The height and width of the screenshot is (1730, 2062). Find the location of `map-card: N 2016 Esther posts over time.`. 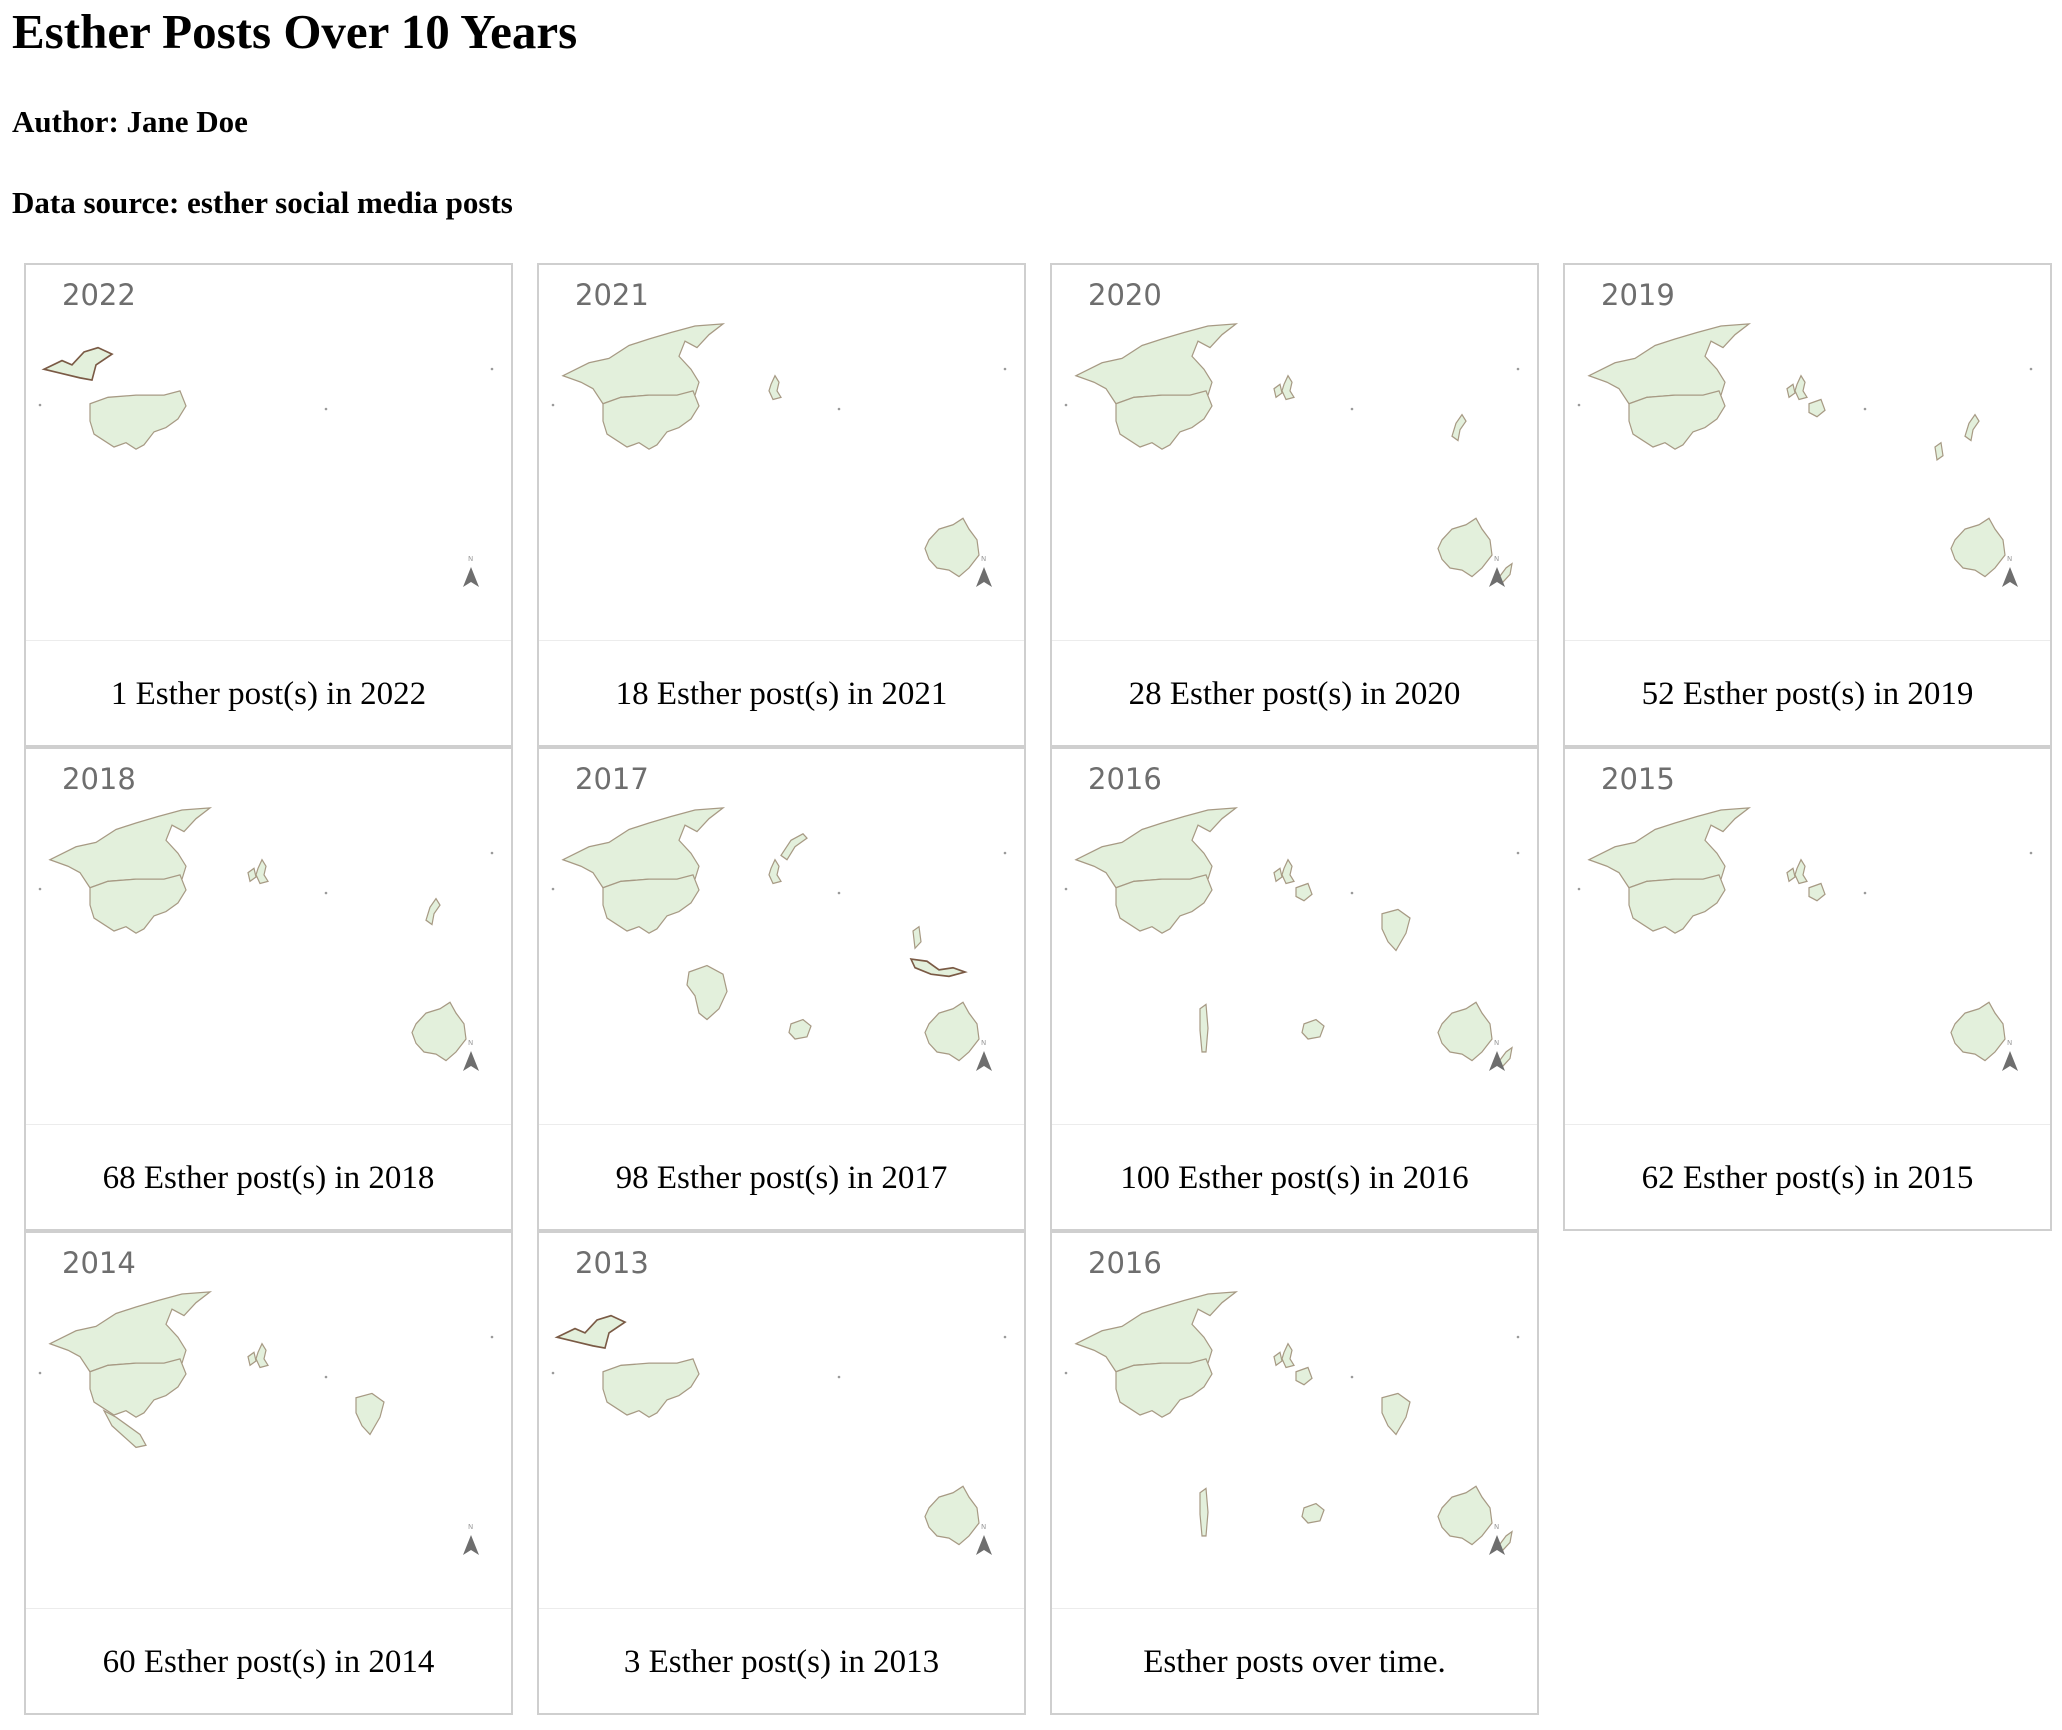

map-card: N 2016 Esther posts over time. is located at coordinates (1294, 1473).